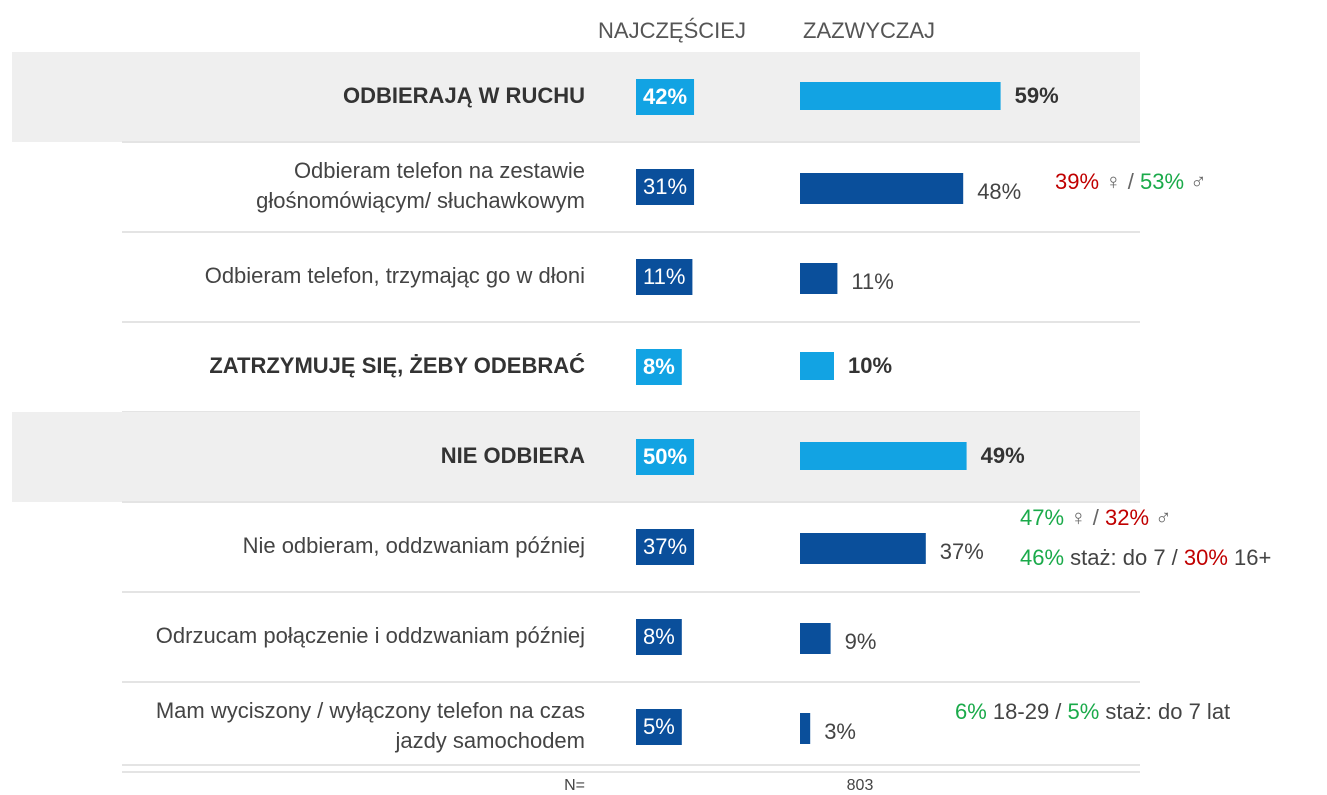 The width and height of the screenshot is (1327, 795). What do you see at coordinates (1127, 517) in the screenshot?
I see `annotation-part: 32%` at bounding box center [1127, 517].